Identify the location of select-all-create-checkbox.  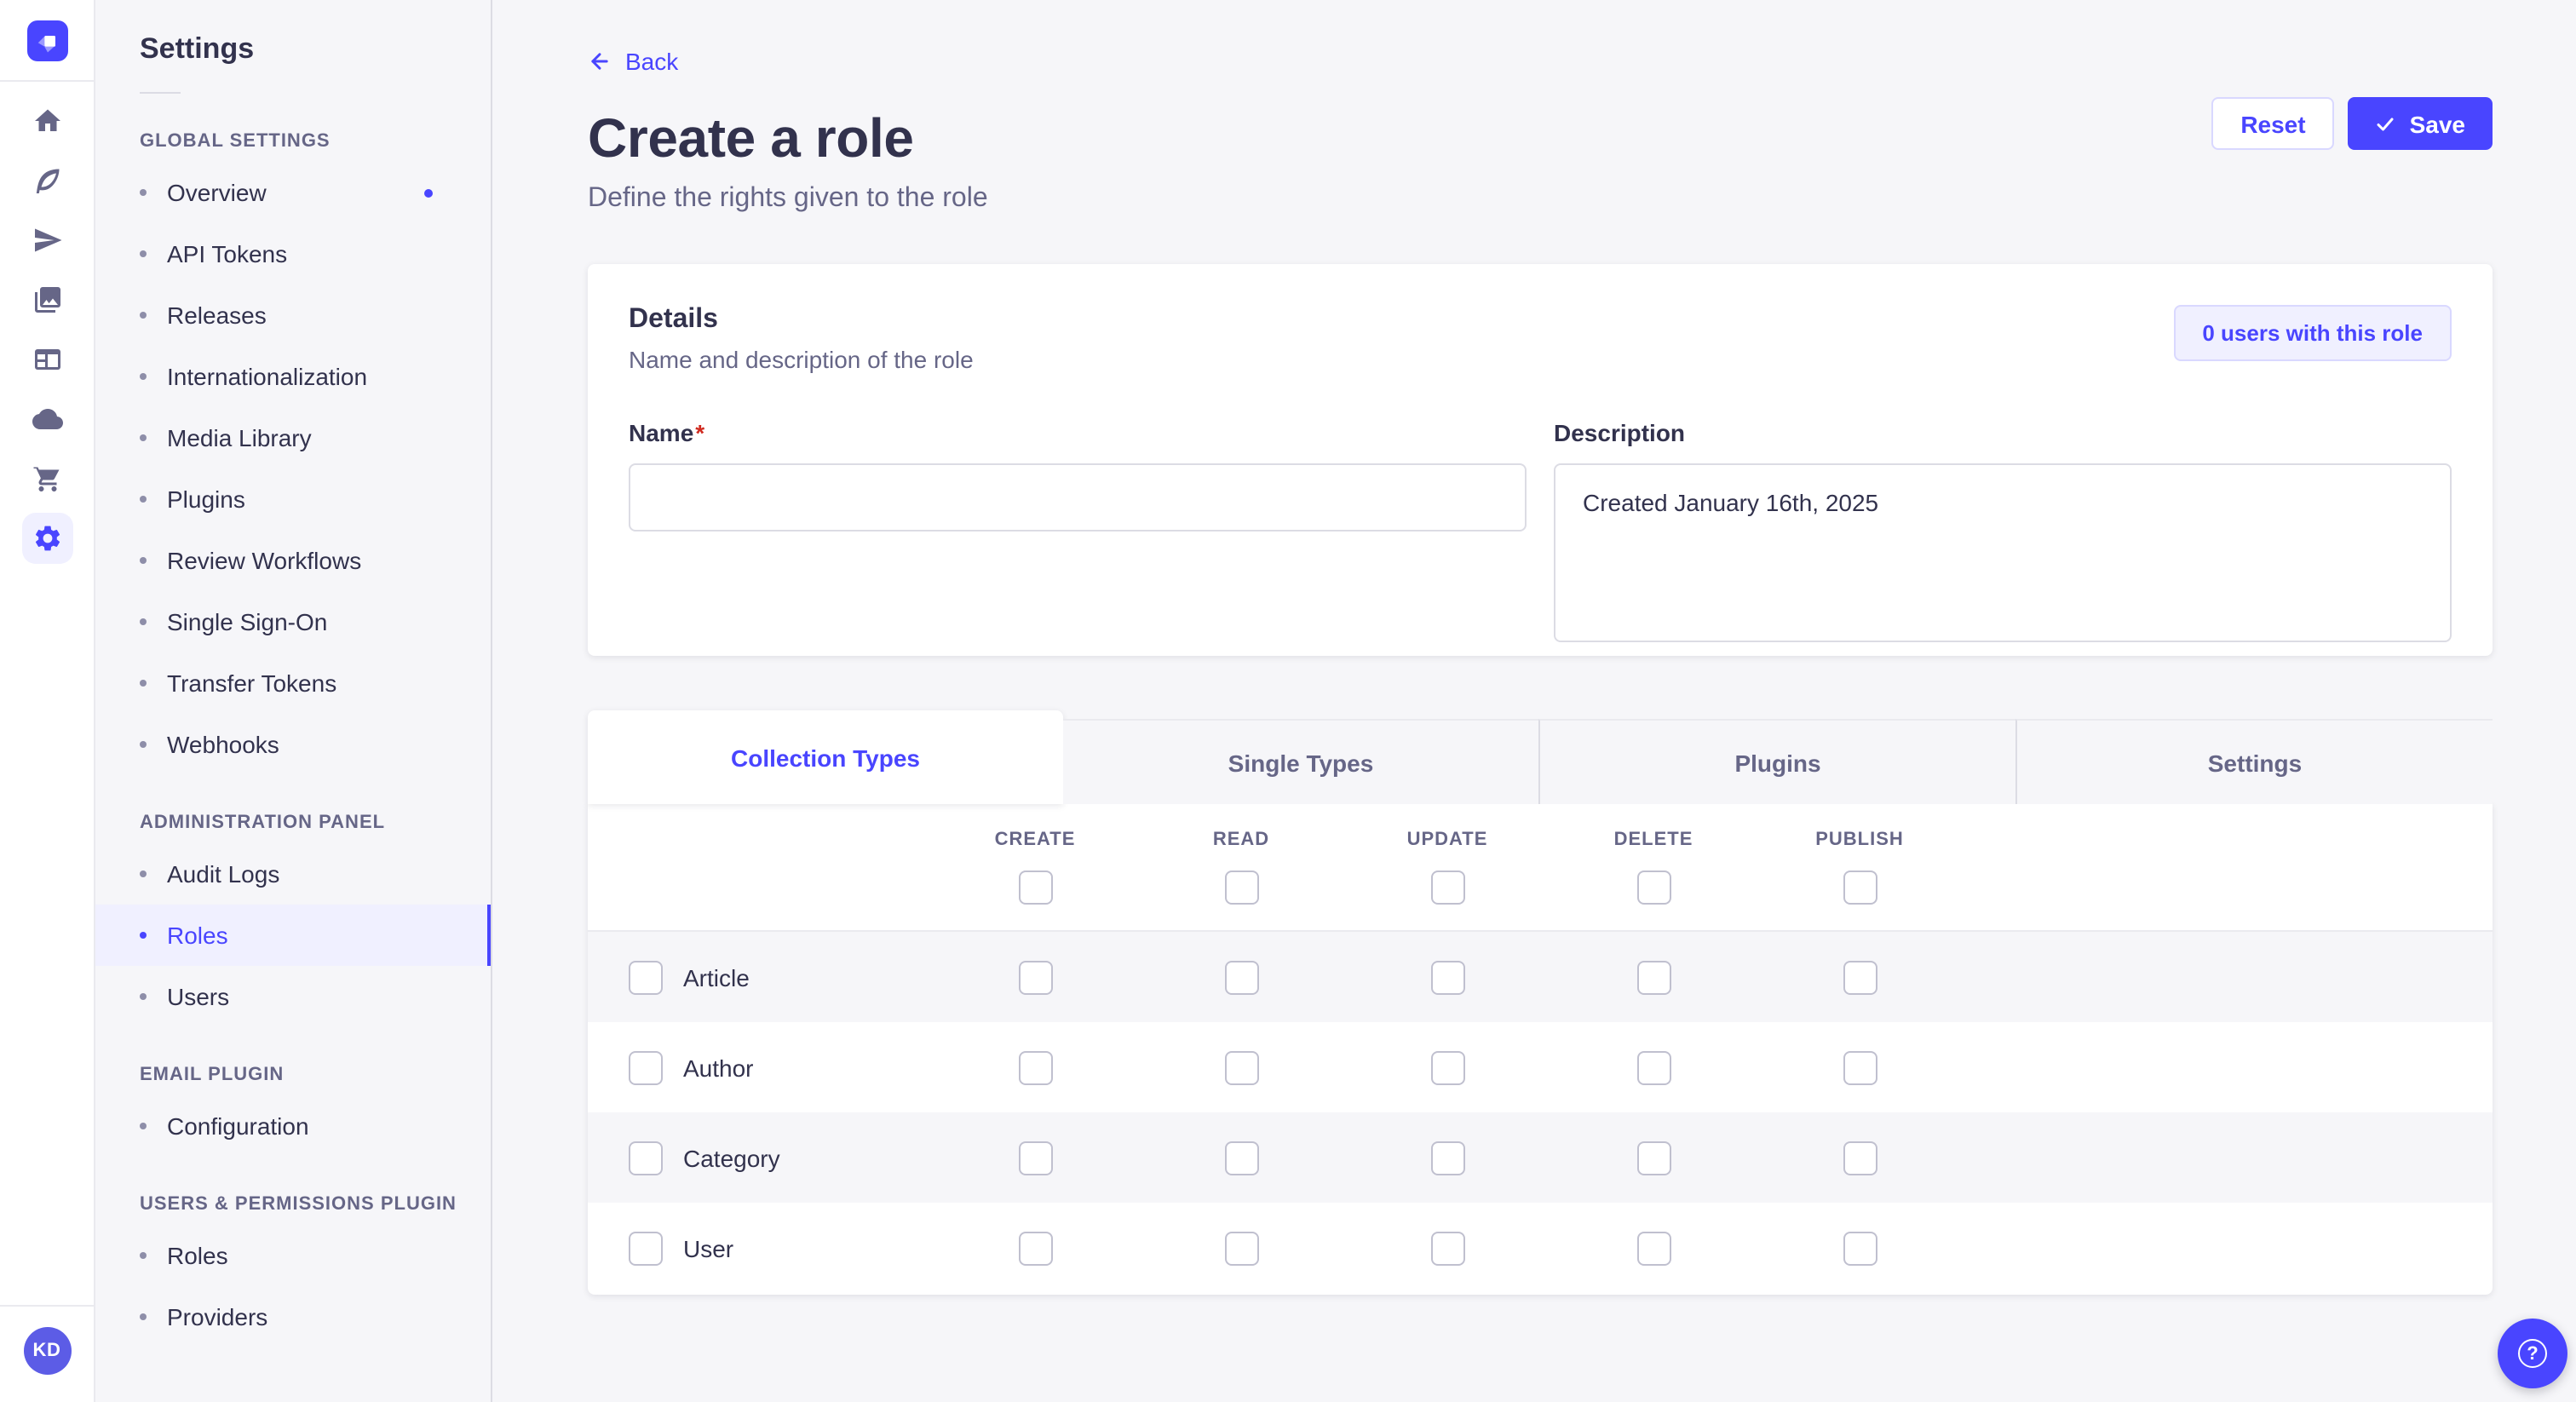
(1035, 888).